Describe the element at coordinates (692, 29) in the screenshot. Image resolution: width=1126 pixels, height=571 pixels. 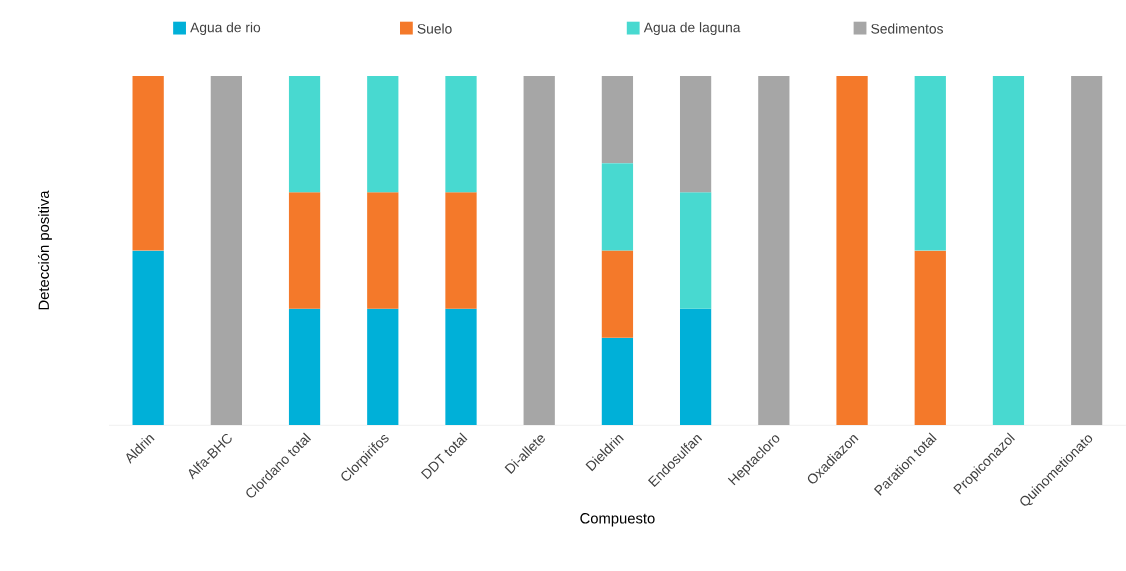
I see `legend-label: Agua de laguna` at that location.